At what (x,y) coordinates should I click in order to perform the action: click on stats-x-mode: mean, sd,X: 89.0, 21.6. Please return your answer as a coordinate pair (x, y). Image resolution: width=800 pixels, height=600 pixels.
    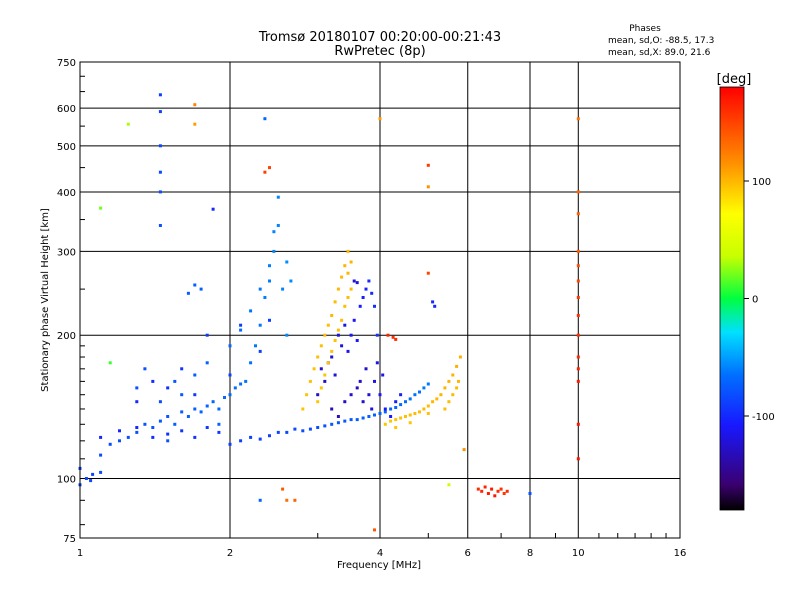
    Looking at the image, I should click on (659, 53).